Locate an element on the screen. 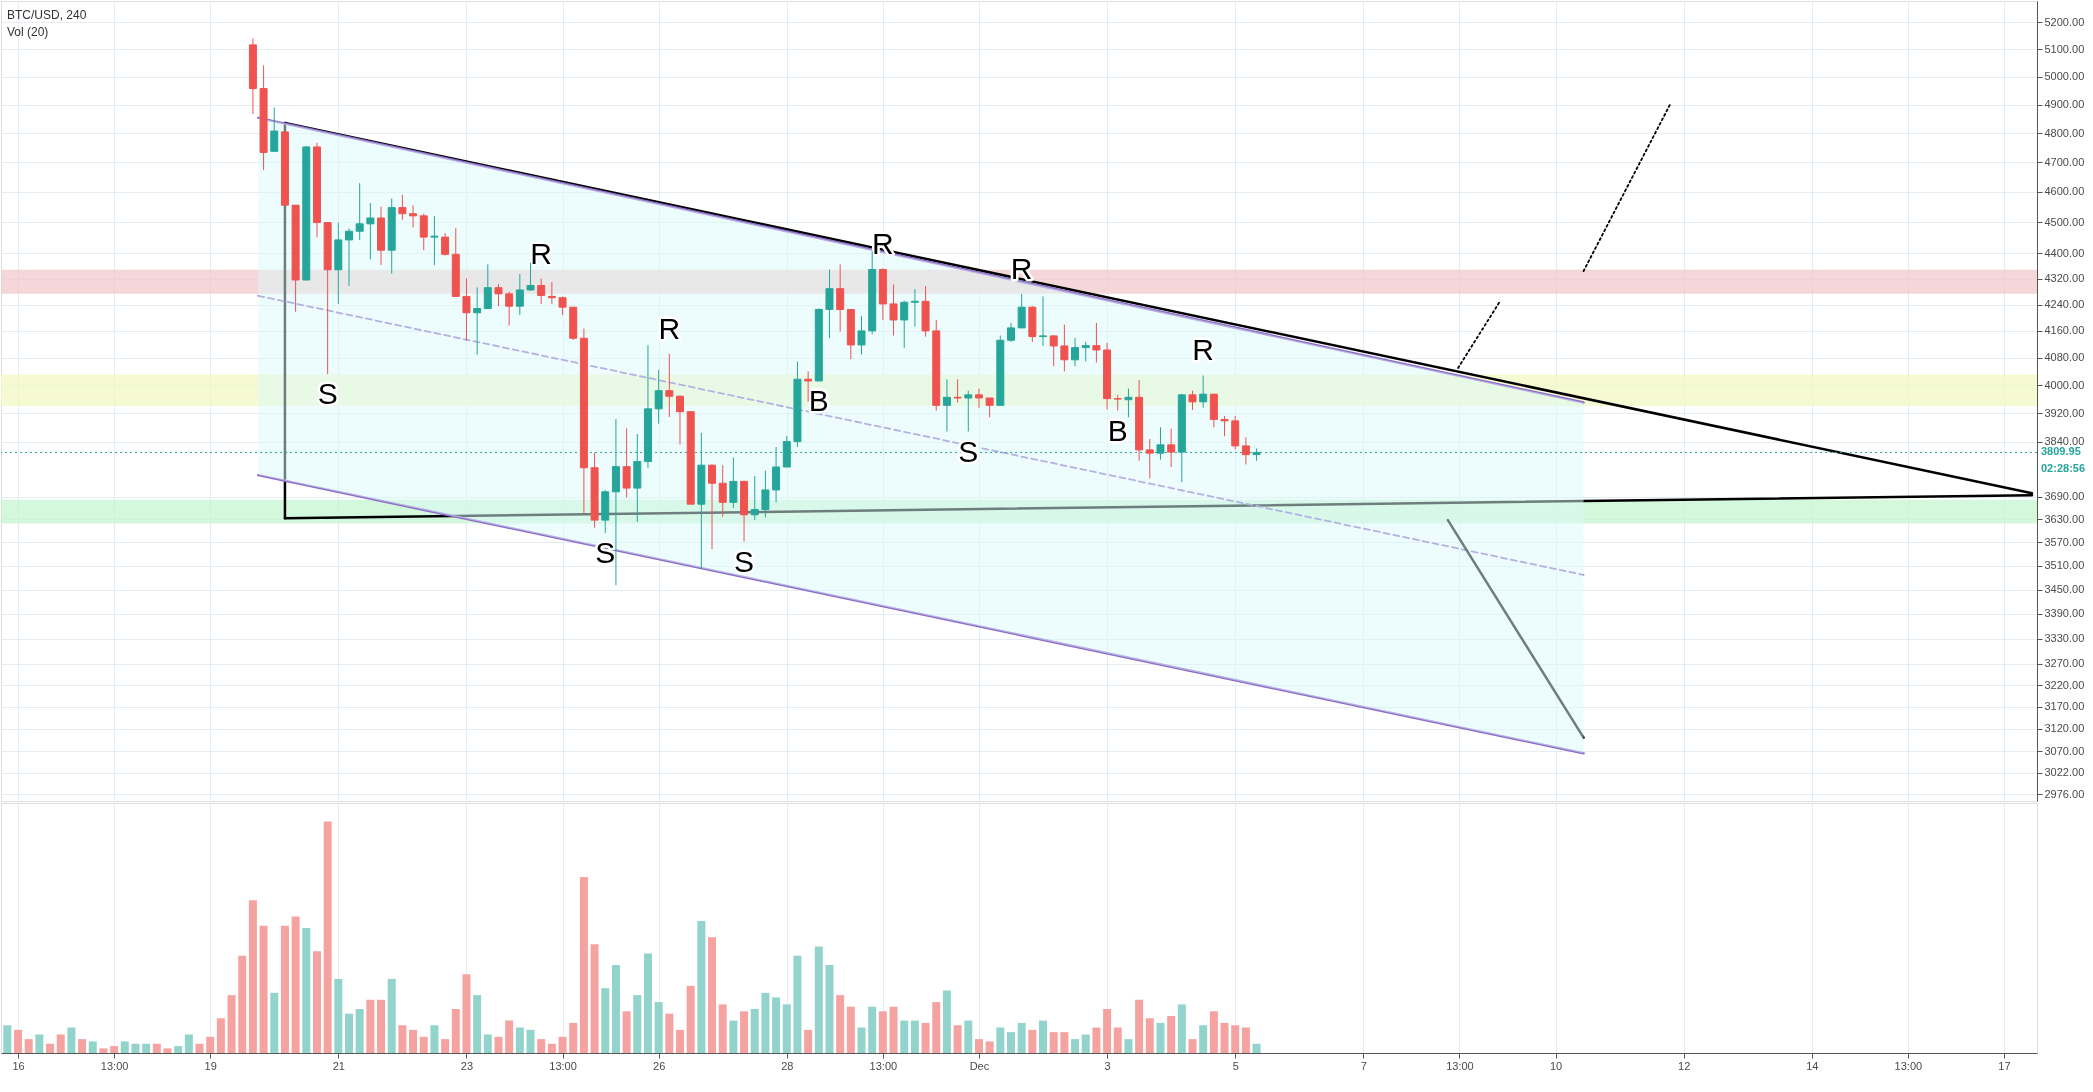 The height and width of the screenshot is (1092, 2093). y-tick-label: 3170.00 is located at coordinates (2064, 706).